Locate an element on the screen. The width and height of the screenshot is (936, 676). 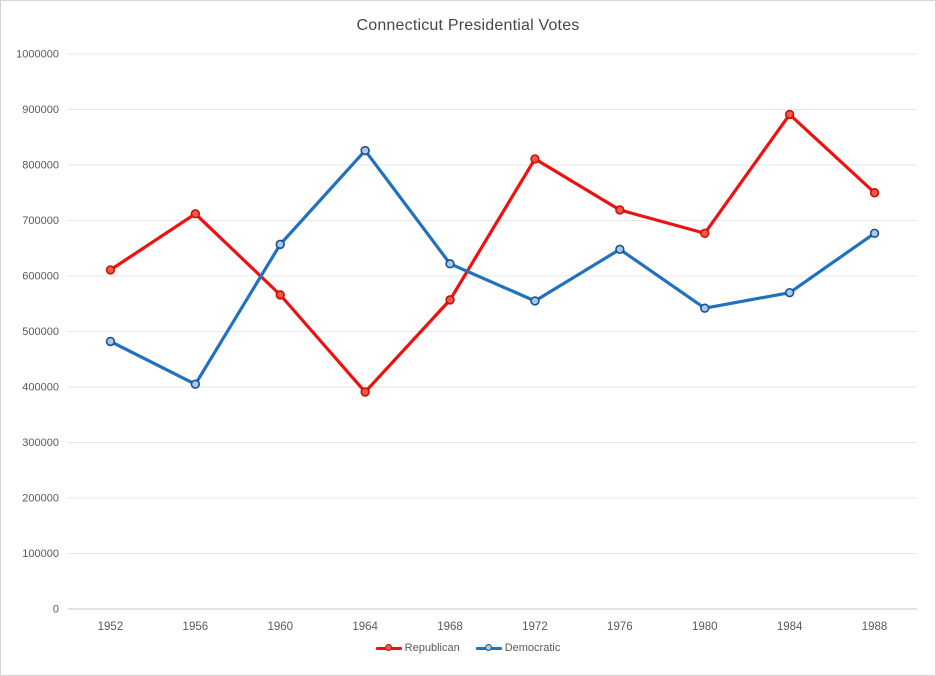
y-axis-tick-label: 600000 is located at coordinates (40, 277).